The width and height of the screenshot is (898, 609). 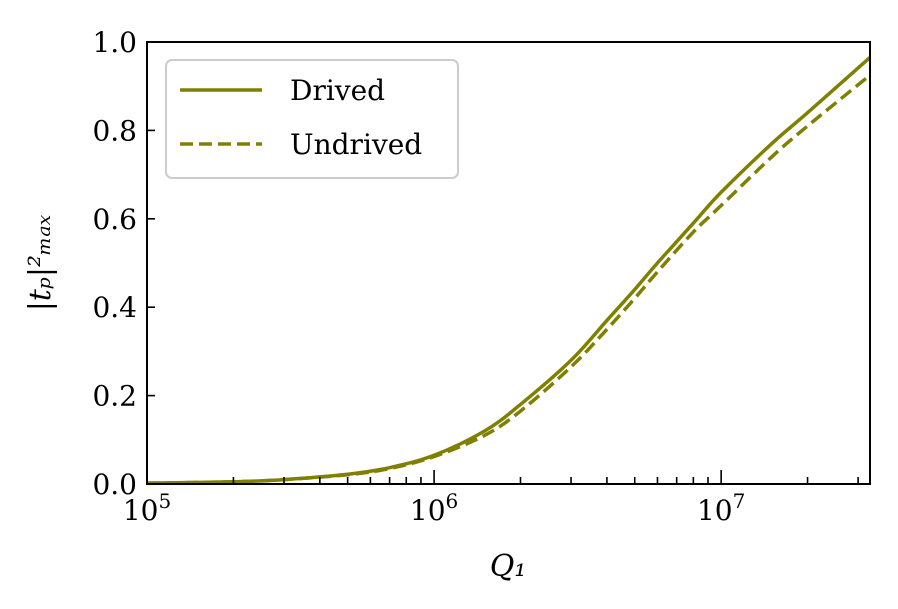 What do you see at coordinates (114, 219) in the screenshot?
I see `y-tick-label: 0.6` at bounding box center [114, 219].